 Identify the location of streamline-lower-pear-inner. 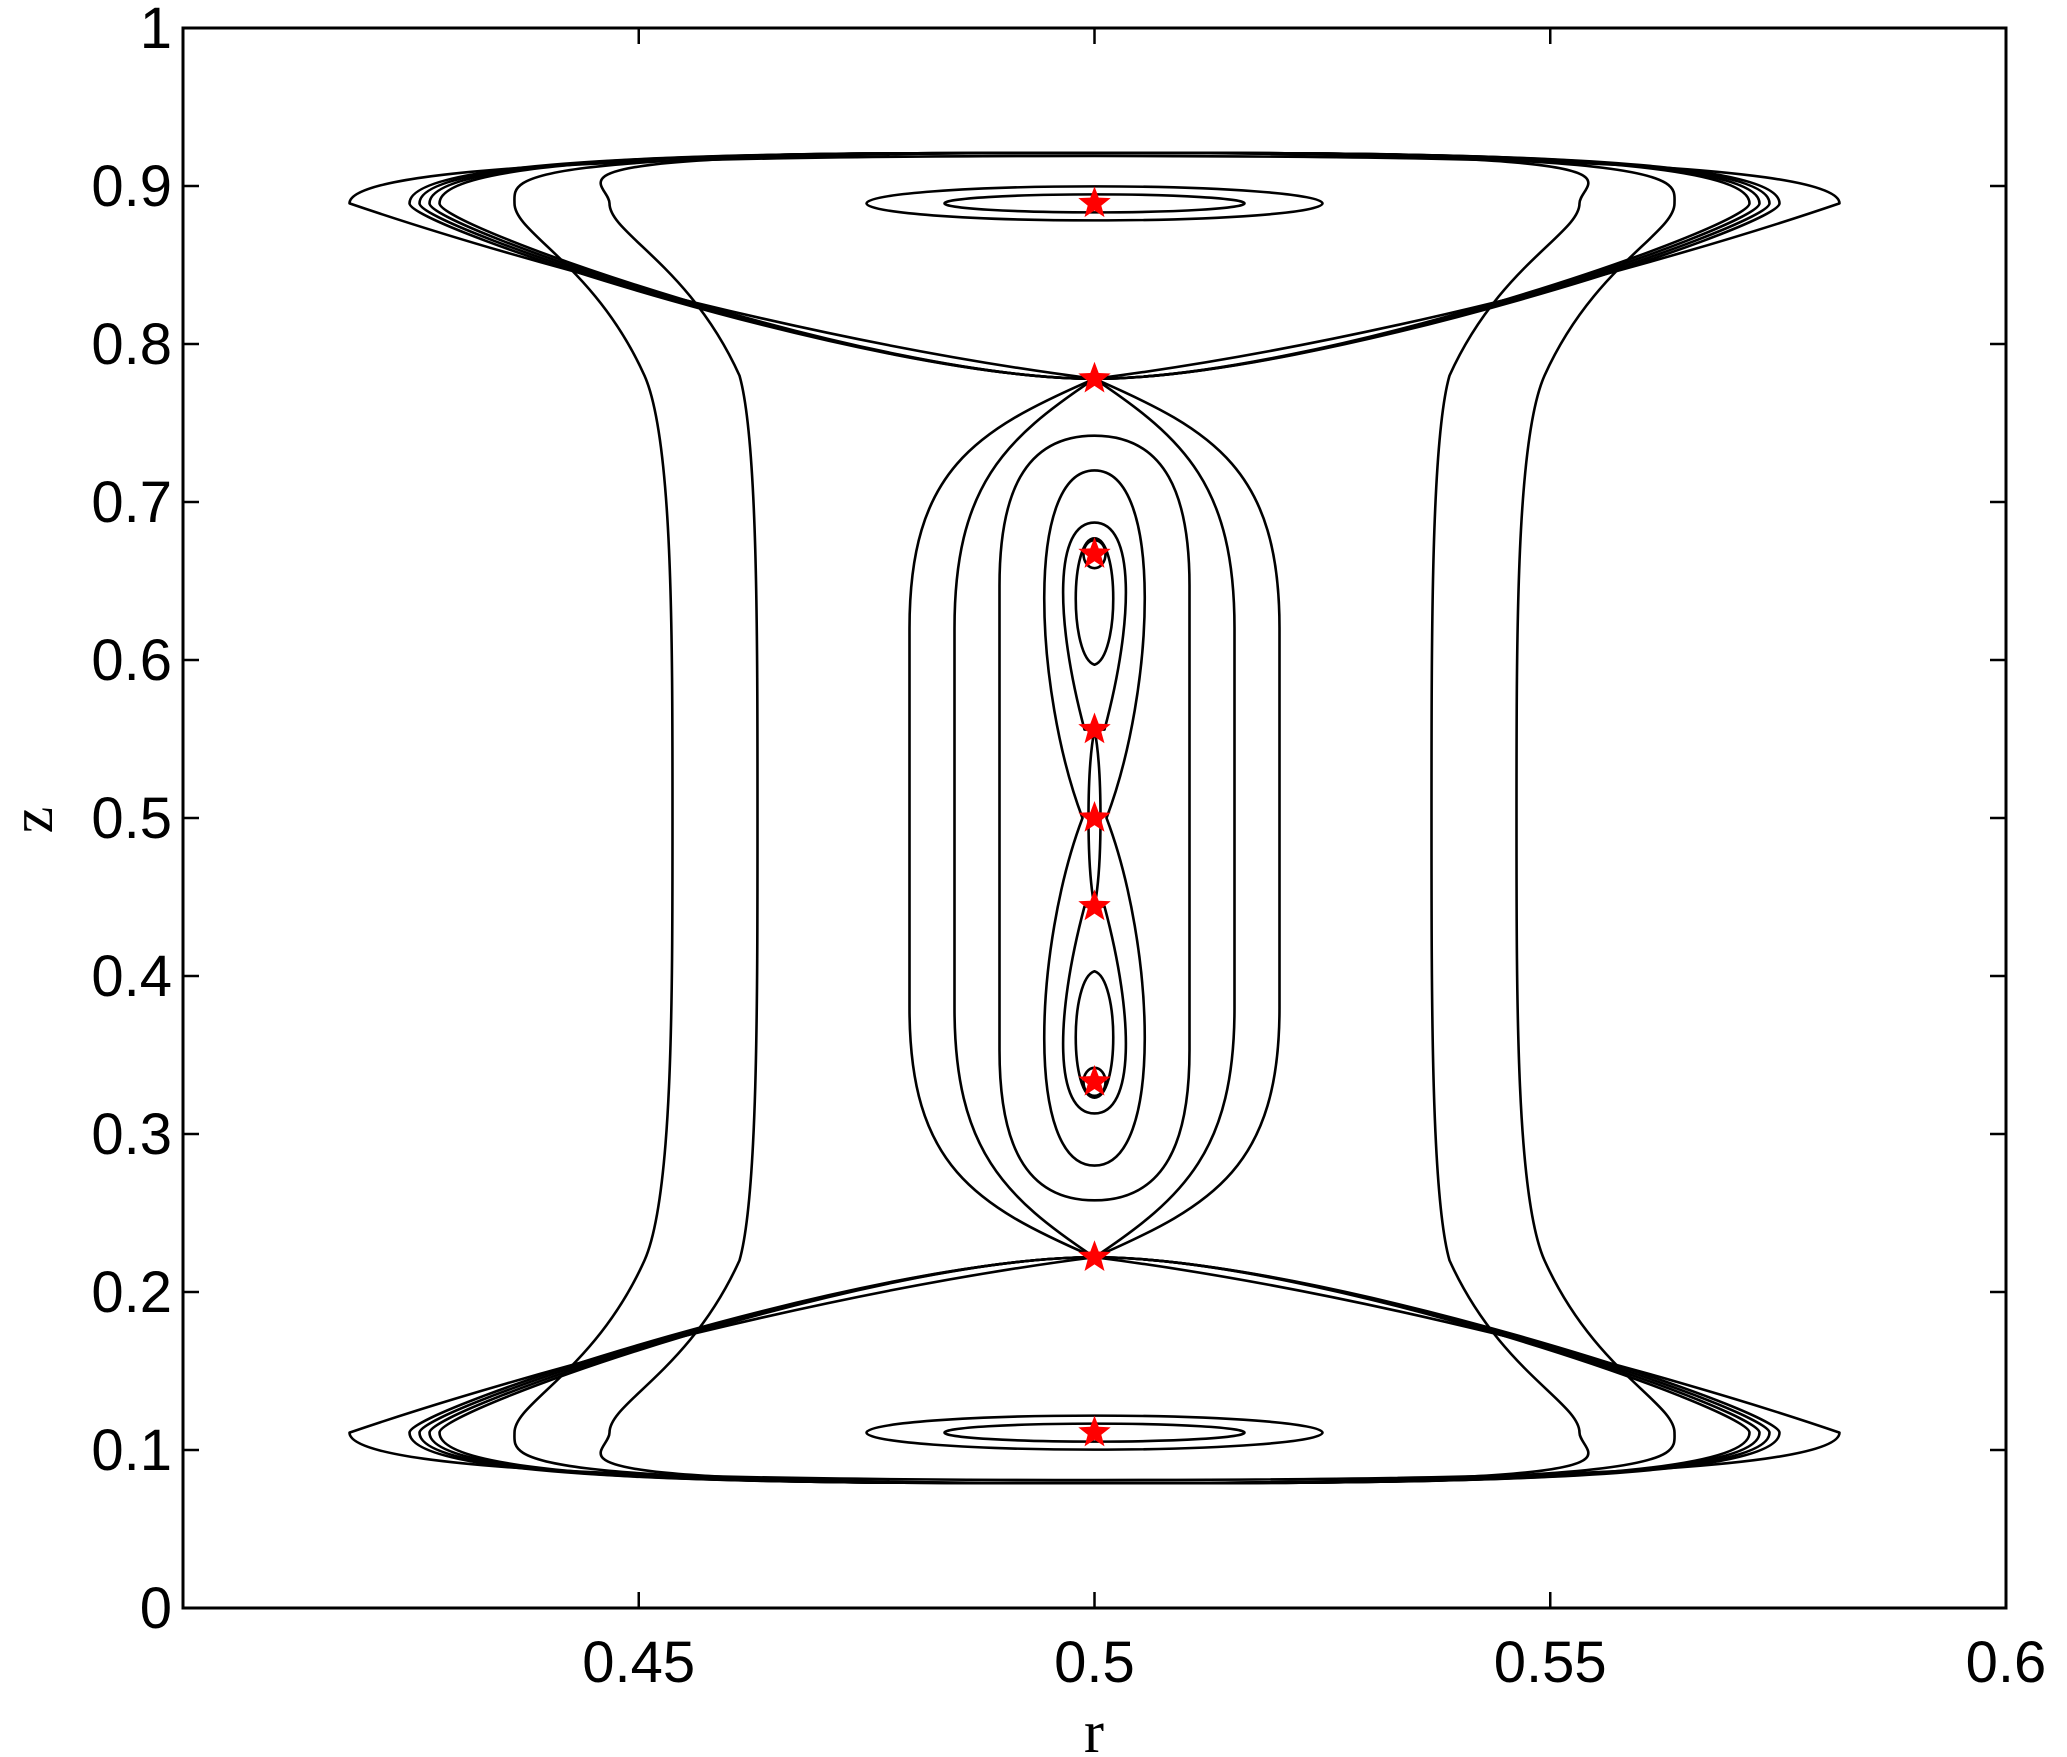
(1094, 1034).